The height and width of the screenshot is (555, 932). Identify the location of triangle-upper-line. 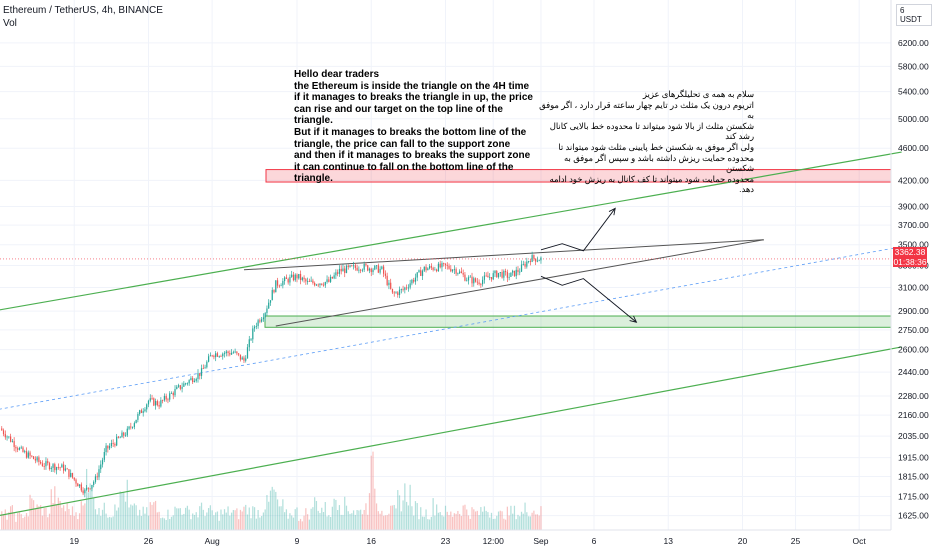
(503, 255).